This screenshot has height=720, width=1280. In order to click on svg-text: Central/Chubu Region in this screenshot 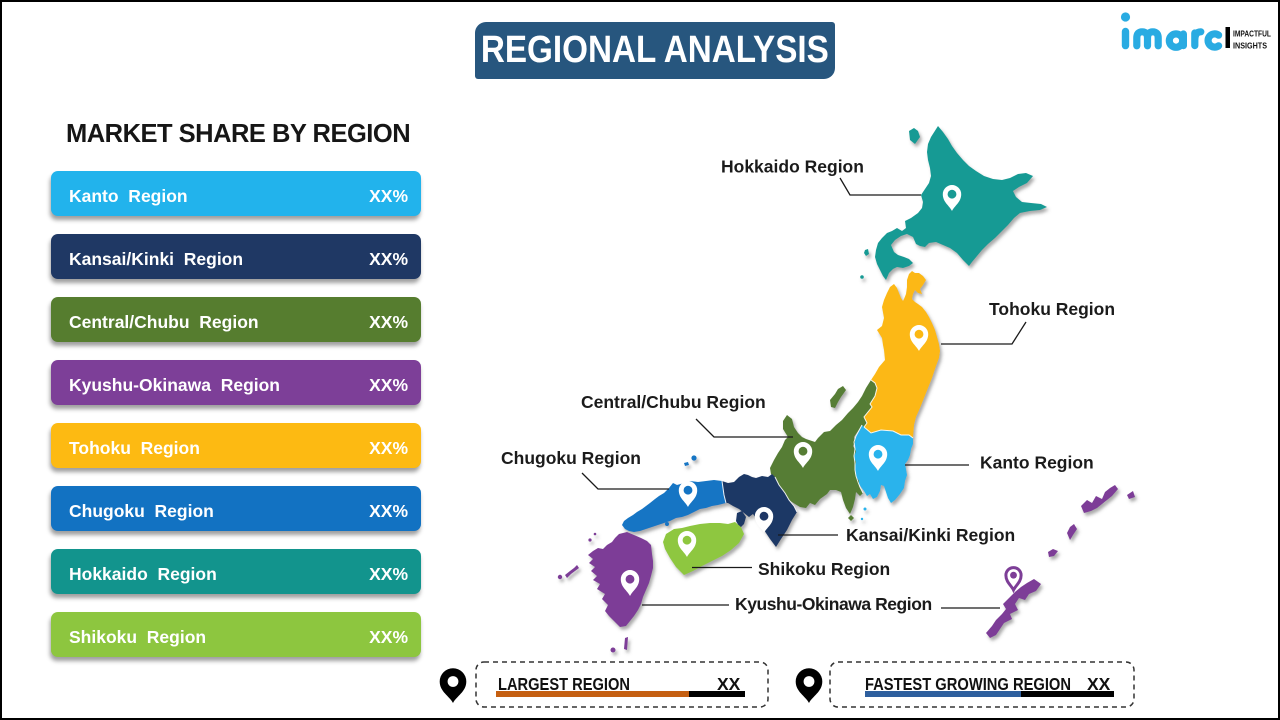, I will do `click(673, 402)`.